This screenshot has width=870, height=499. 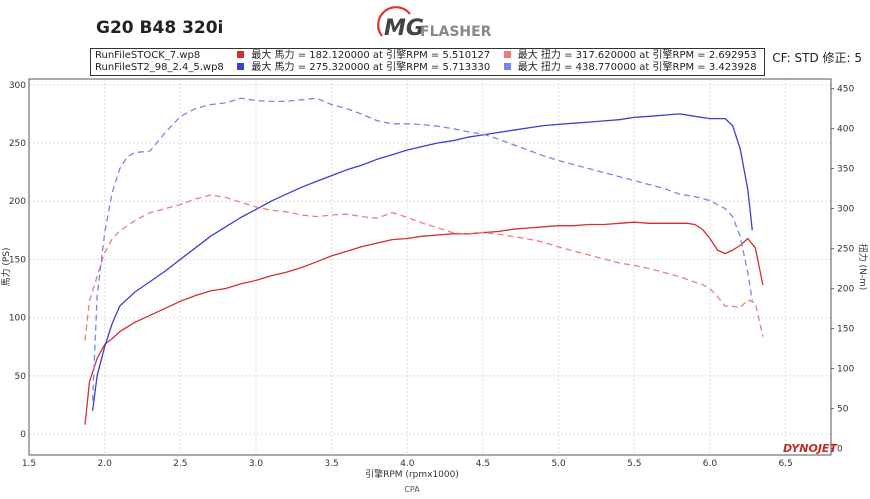 What do you see at coordinates (637, 67) in the screenshot?
I see `legend-tq-text: 最大 扭力 = 438.770000 at 引擎RPM = 3.423928` at bounding box center [637, 67].